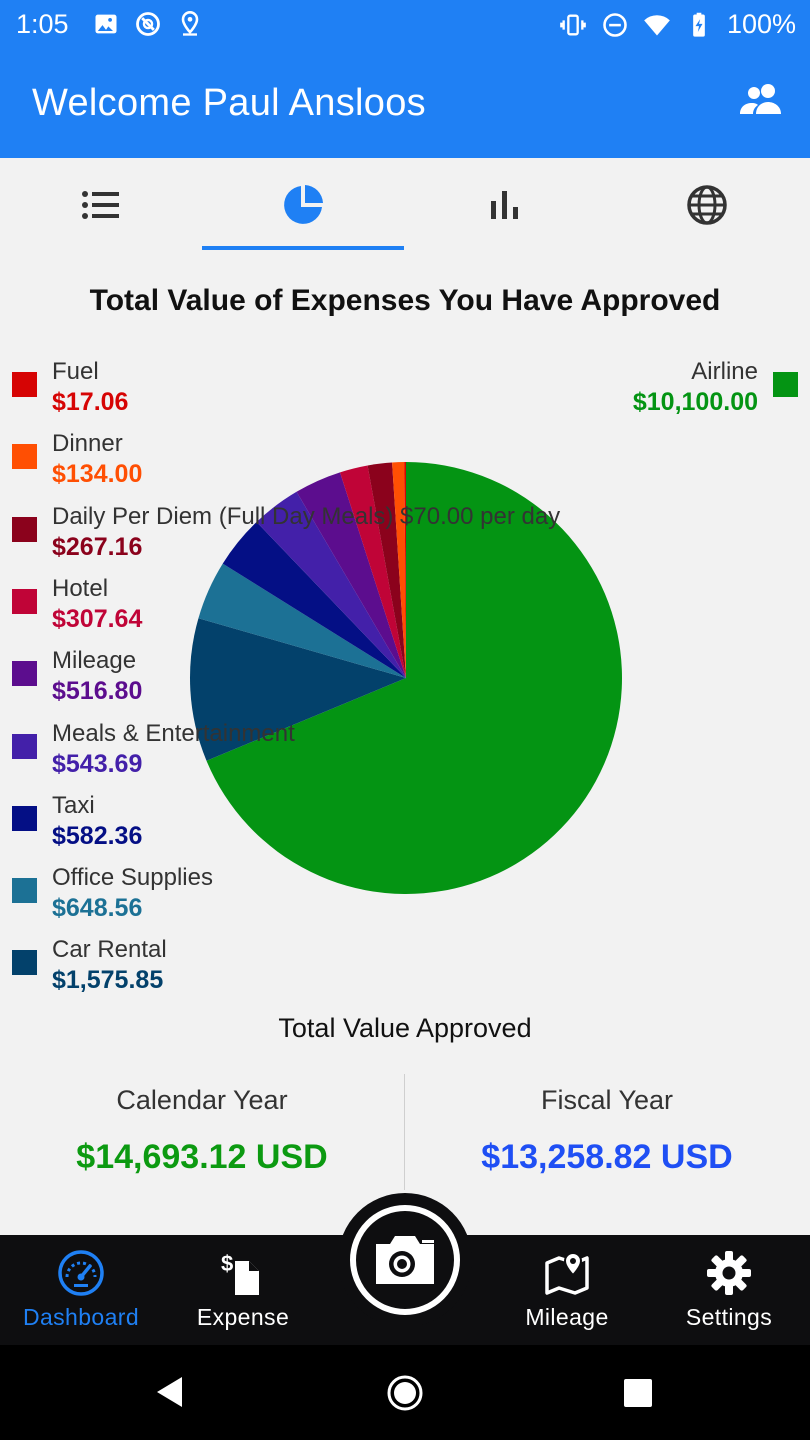  Describe the element at coordinates (300, 968) in the screenshot. I see `legend-item: Car Rental $1,575.85` at that location.